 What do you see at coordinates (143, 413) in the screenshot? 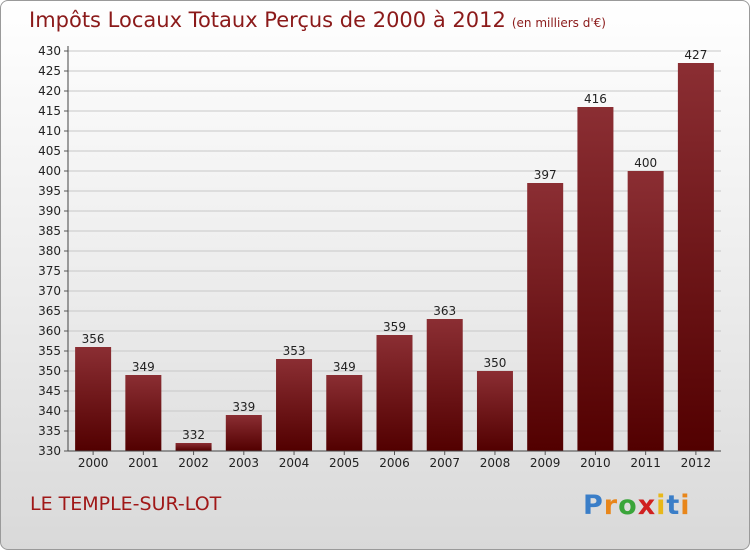
I see `bar-2001` at bounding box center [143, 413].